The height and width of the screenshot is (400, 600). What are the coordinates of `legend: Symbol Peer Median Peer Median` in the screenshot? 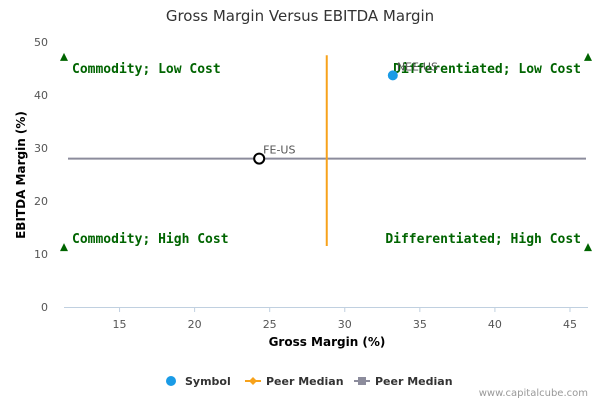 It's located at (309, 381).